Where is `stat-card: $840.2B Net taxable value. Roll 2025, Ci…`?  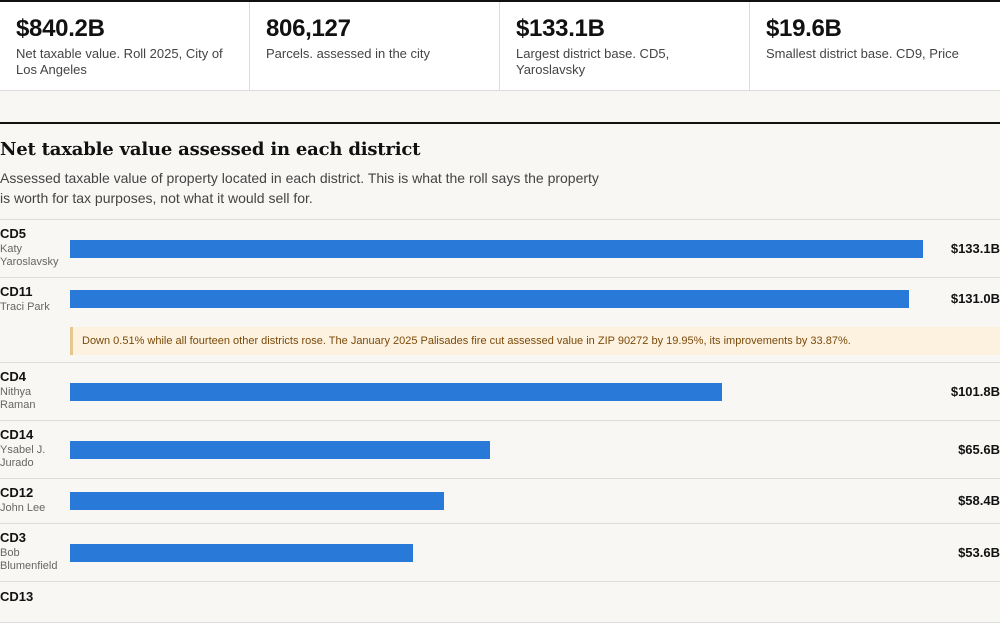
stat-card: $840.2B Net taxable value. Roll 2025, Ci… is located at coordinates (125, 46).